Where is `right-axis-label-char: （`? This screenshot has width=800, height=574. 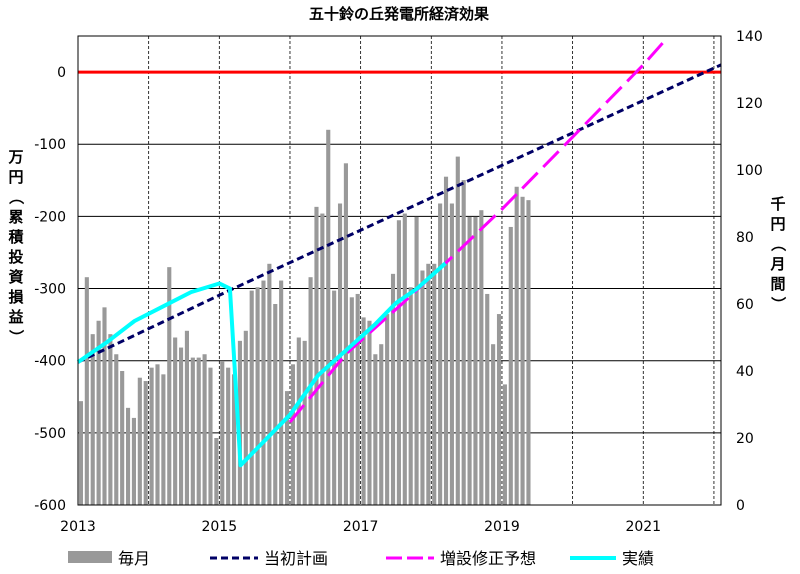 right-axis-label-char: （ is located at coordinates (778, 243).